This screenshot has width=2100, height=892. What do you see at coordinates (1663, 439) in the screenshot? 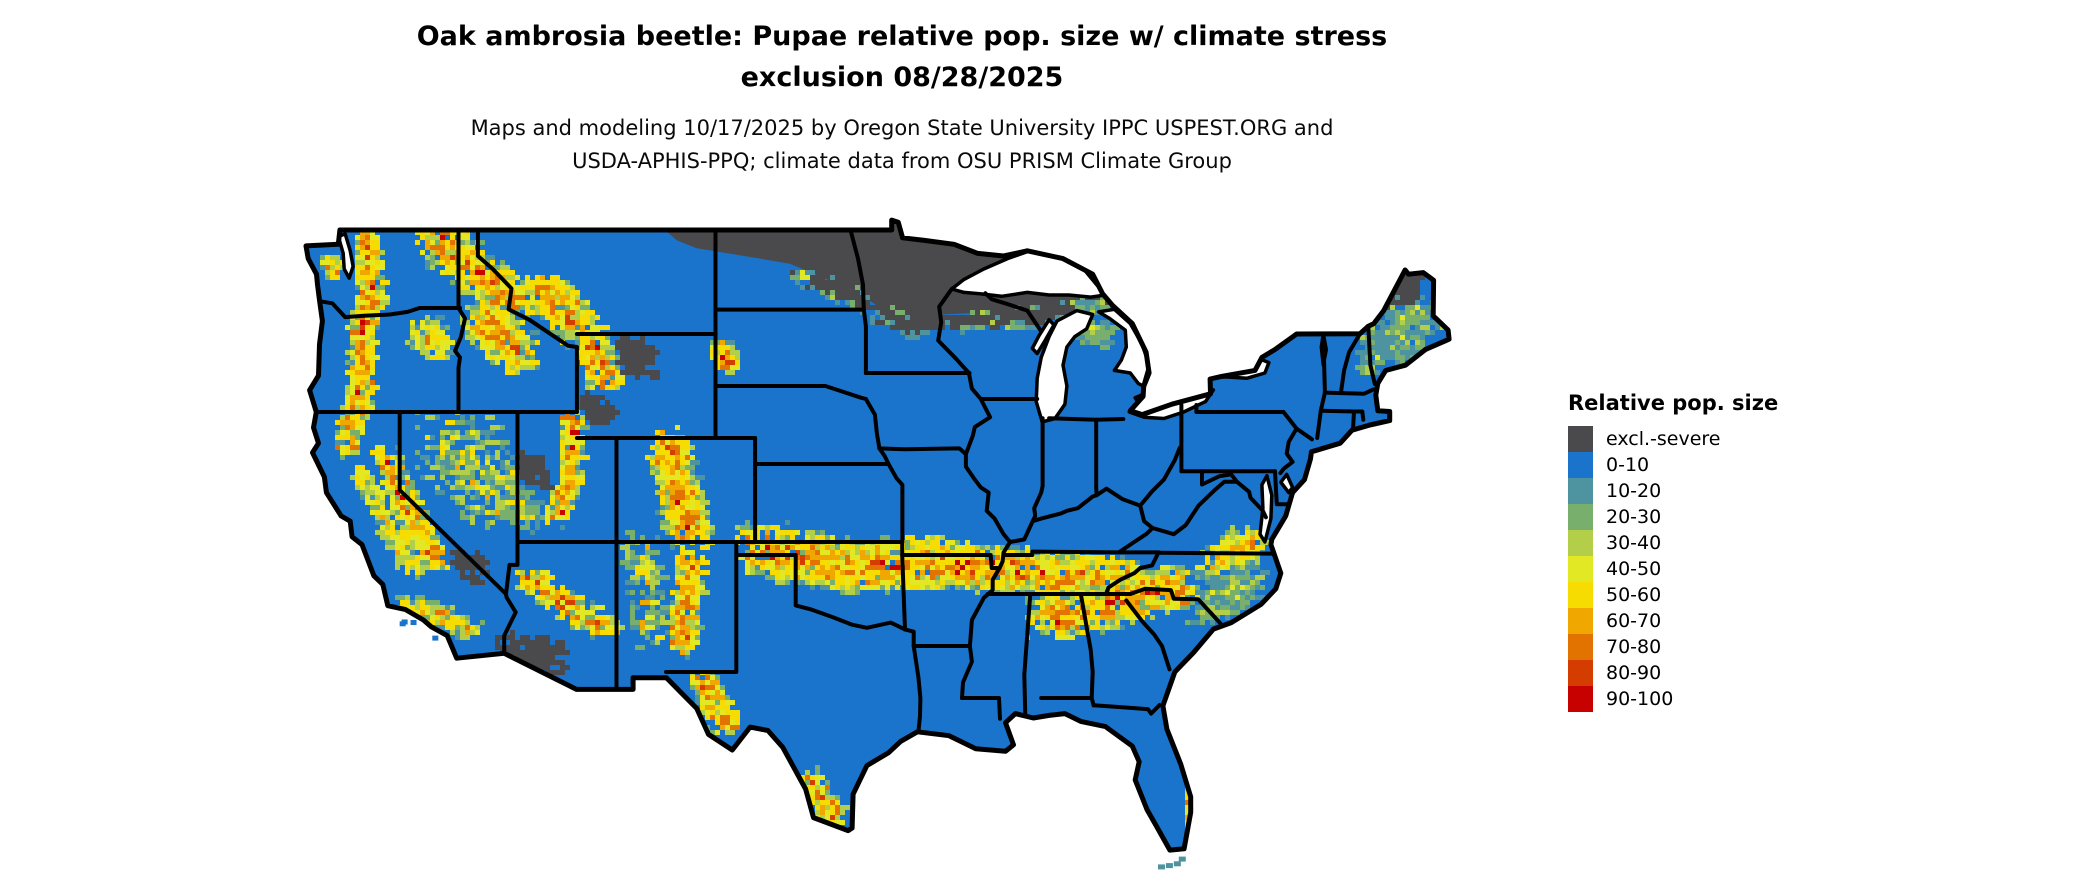
I see `legend-label-excl: excl.-severe` at bounding box center [1663, 439].